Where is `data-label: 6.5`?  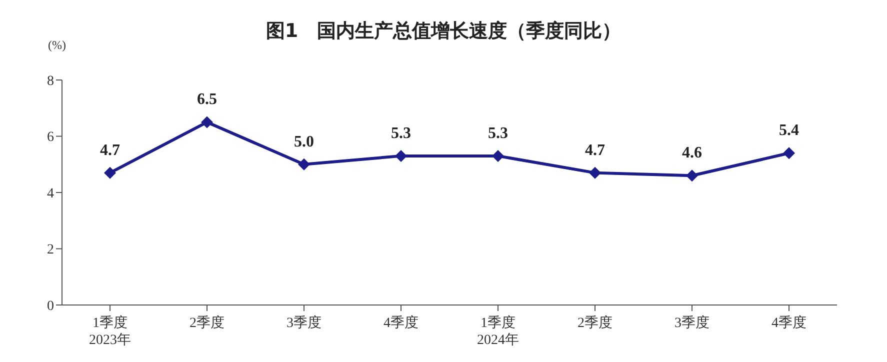
data-label: 6.5 is located at coordinates (207, 99).